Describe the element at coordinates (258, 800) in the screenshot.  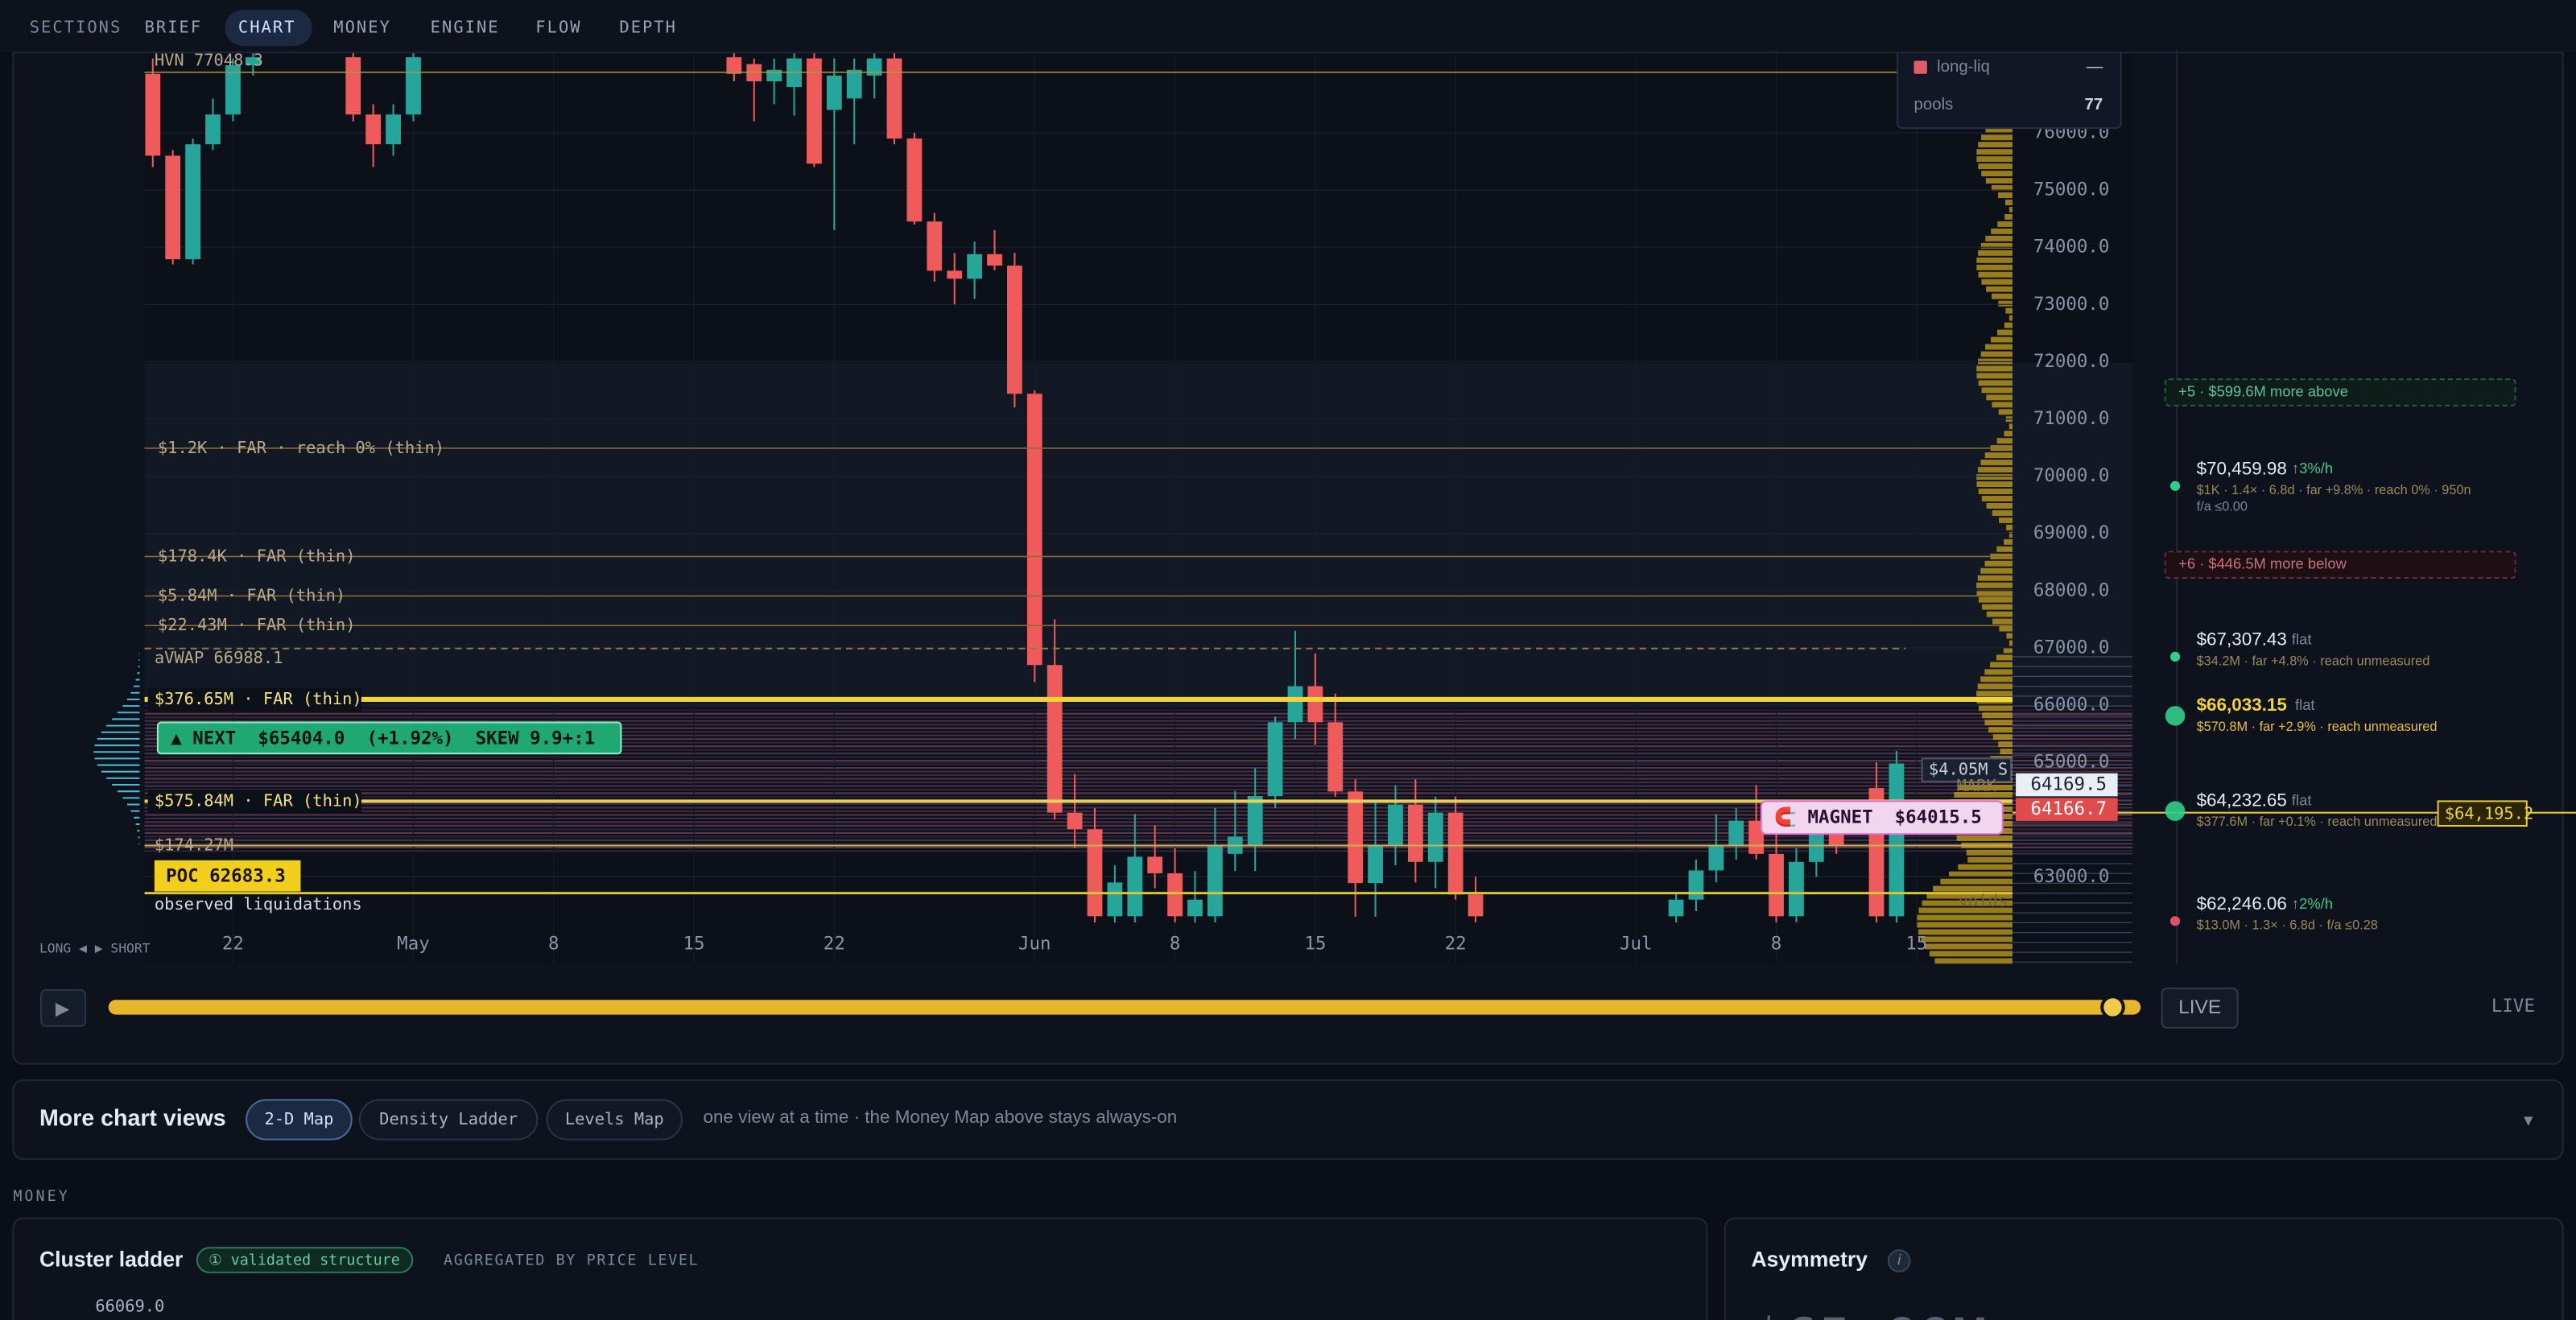
I see `level-label: $575.84M · FAR (thin)` at that location.